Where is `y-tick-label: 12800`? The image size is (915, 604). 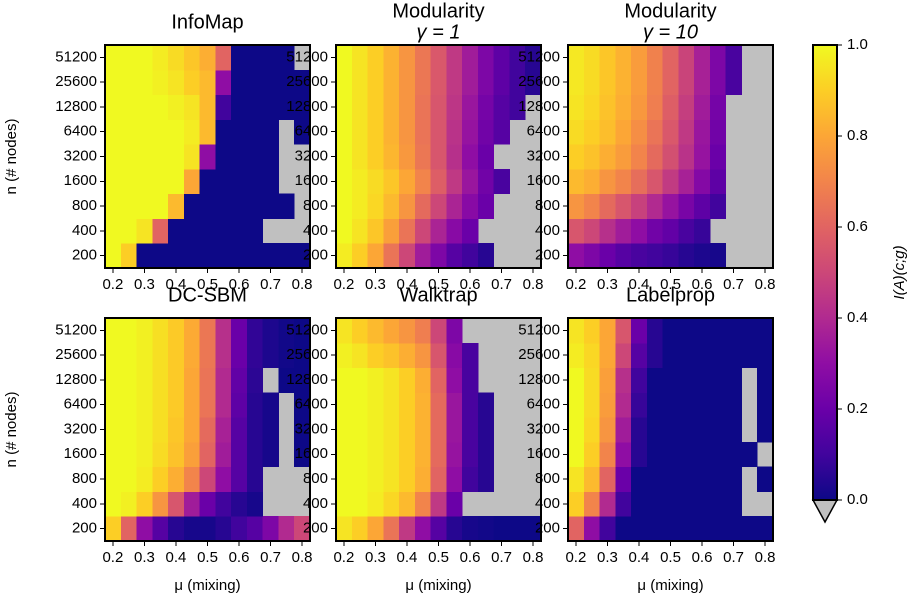
y-tick-label: 12800 is located at coordinates (539, 106).